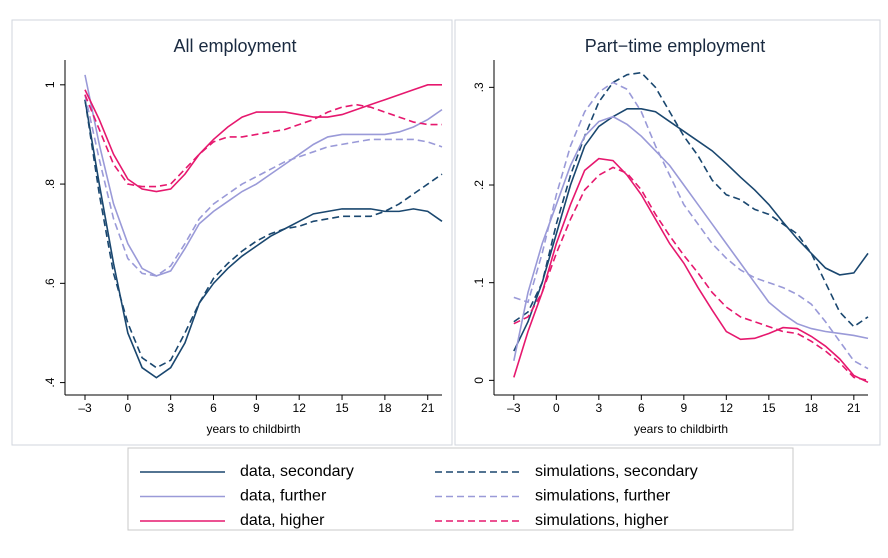 This screenshot has width=888, height=558. What do you see at coordinates (479, 87) in the screenshot?
I see `y-tick-label: .3` at bounding box center [479, 87].